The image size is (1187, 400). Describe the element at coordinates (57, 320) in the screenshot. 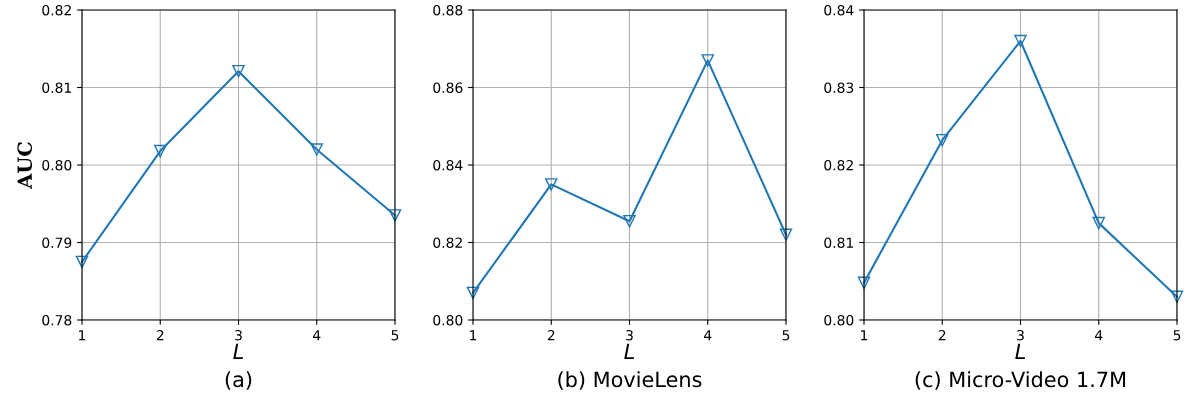

I see `y-tick-label: 0.78` at that location.